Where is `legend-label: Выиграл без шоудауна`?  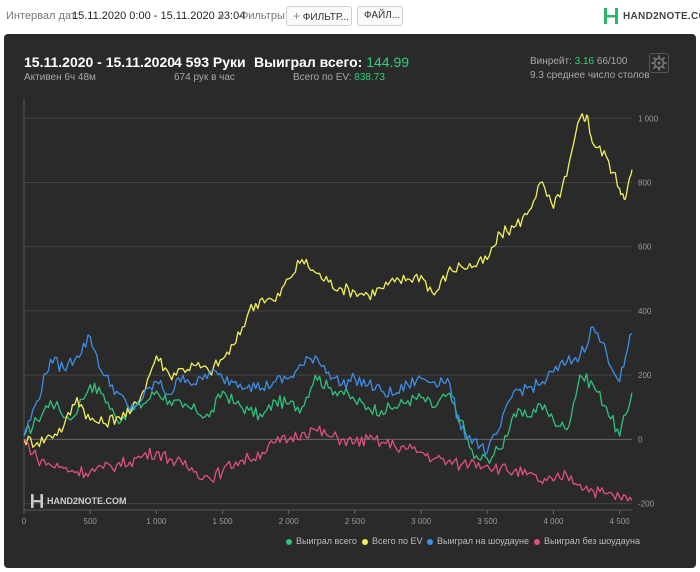
legend-label: Выиграл без шоудауна is located at coordinates (592, 541).